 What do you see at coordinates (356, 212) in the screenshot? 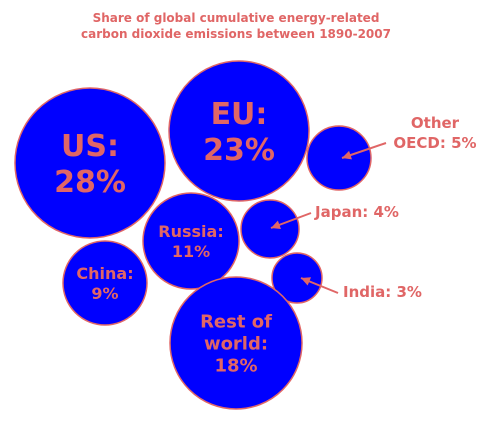
I see `label-japan-line-1: Japan: 4%` at bounding box center [356, 212].